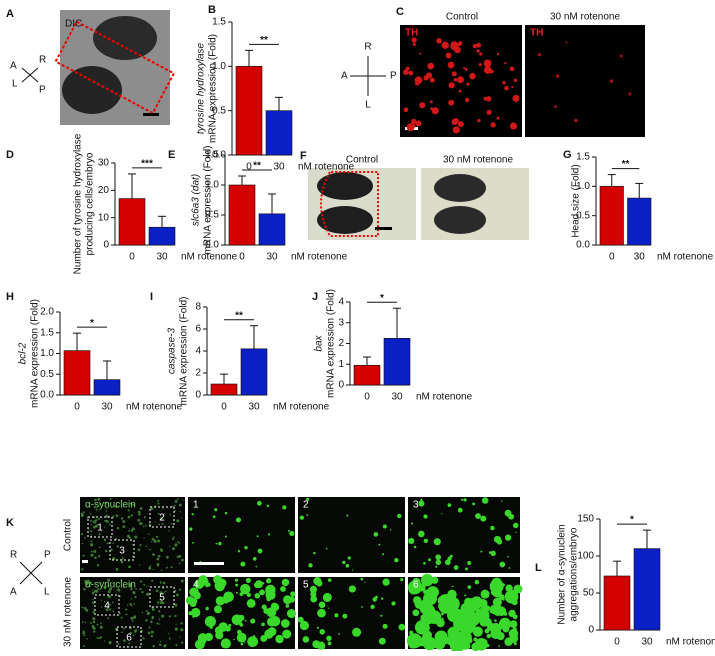  Describe the element at coordinates (367, 47) in the screenshot. I see `orientation-label: R` at that location.